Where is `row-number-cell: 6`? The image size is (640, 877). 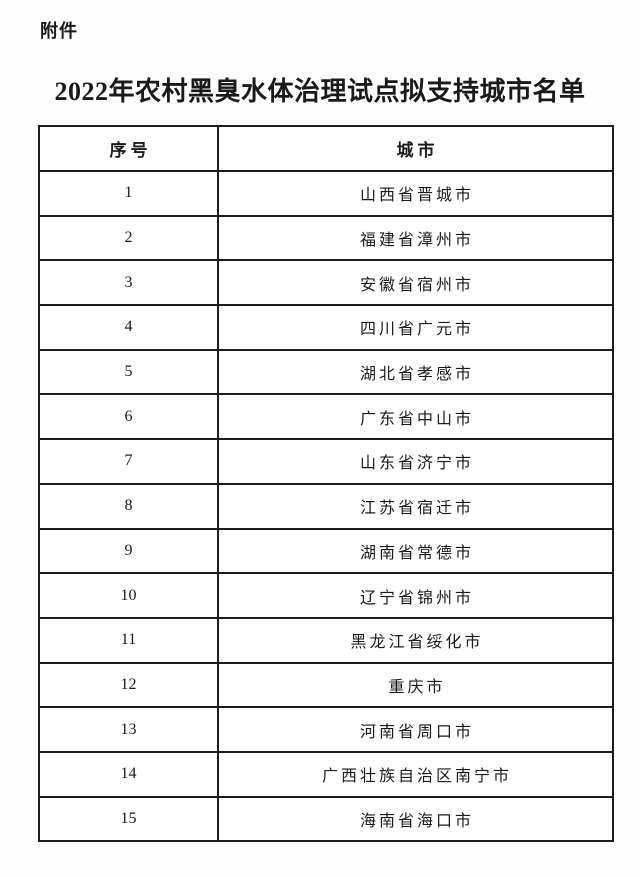
row-number-cell: 6 is located at coordinates (128, 417).